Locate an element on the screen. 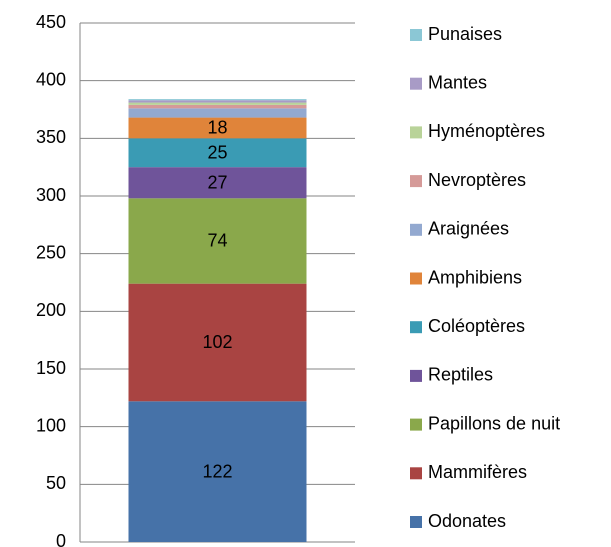  y-tick-label: 50 is located at coordinates (56, 483).